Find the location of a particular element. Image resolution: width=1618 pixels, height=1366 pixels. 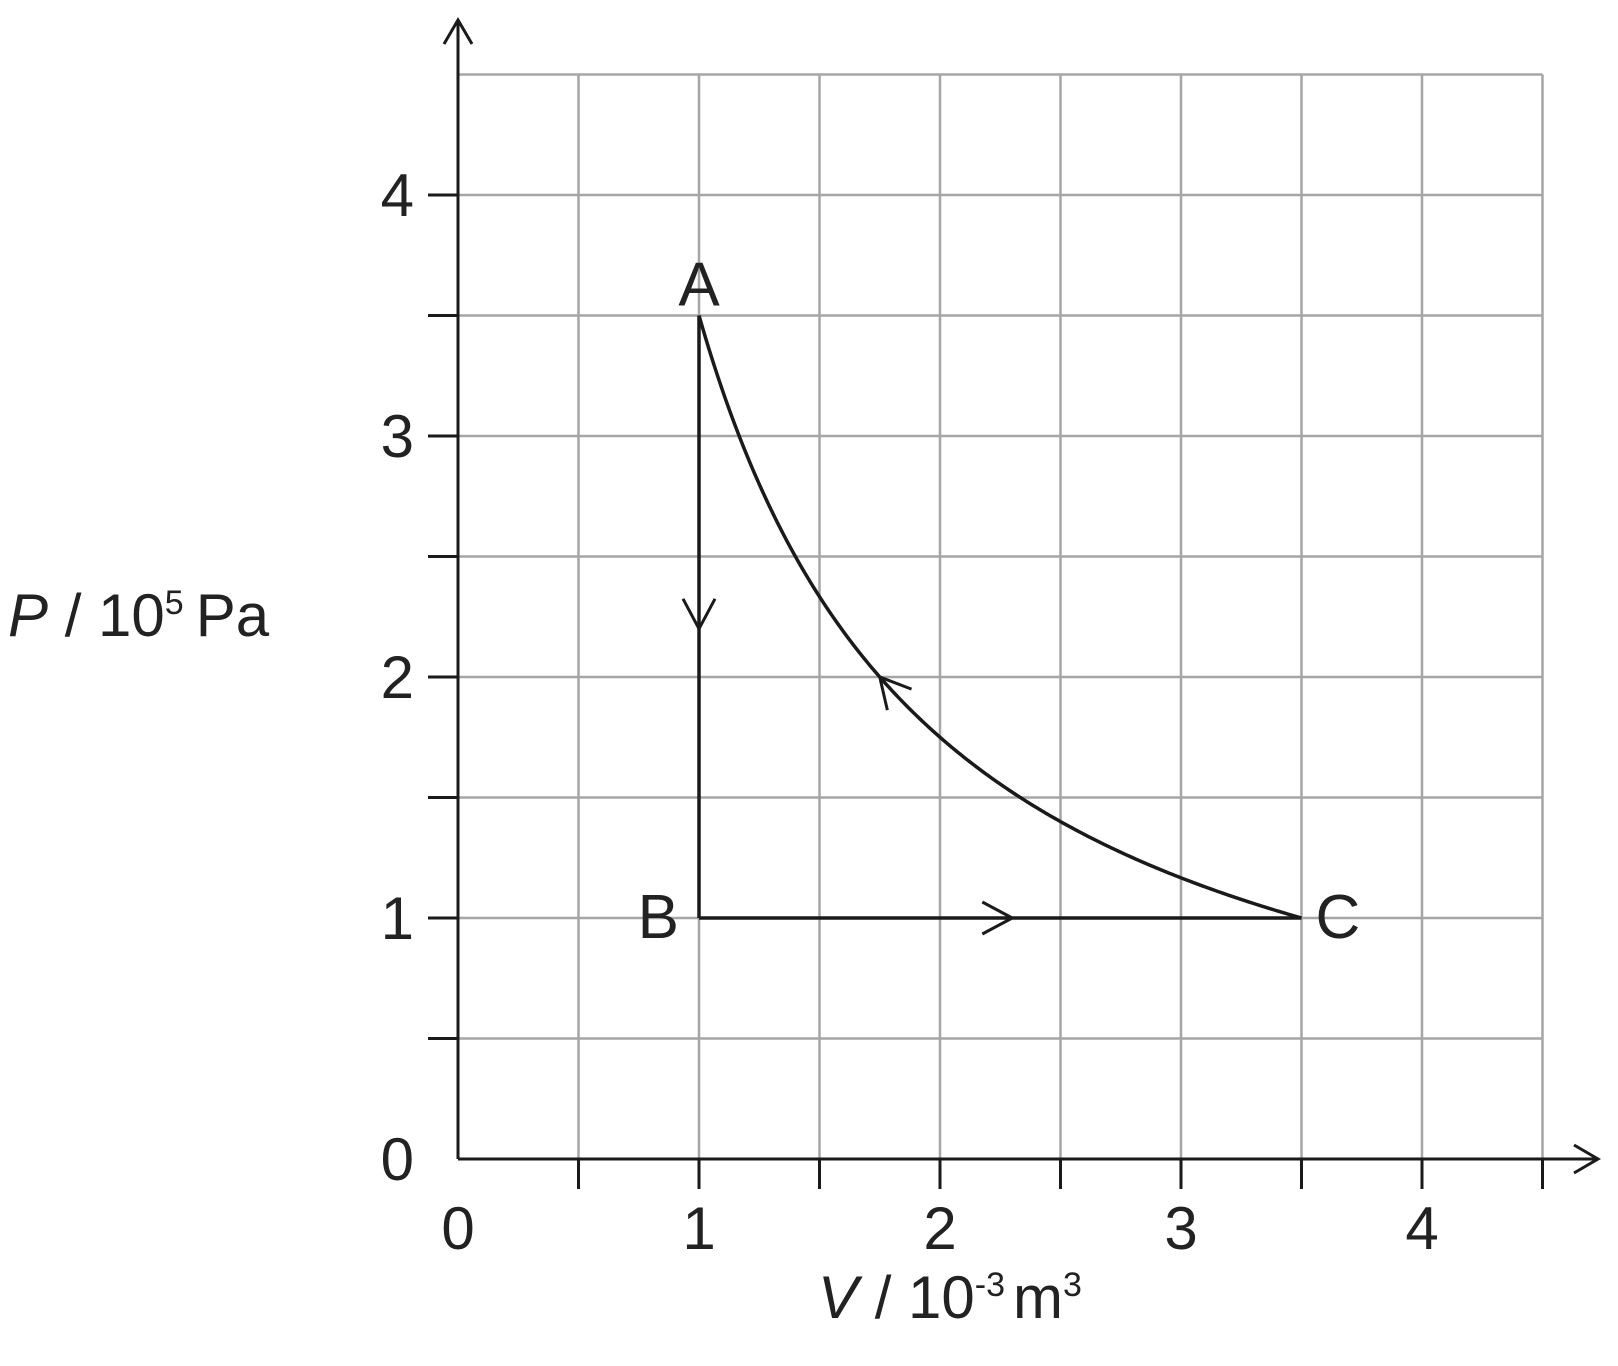

x-tick-label: 0 is located at coordinates (457, 1228).